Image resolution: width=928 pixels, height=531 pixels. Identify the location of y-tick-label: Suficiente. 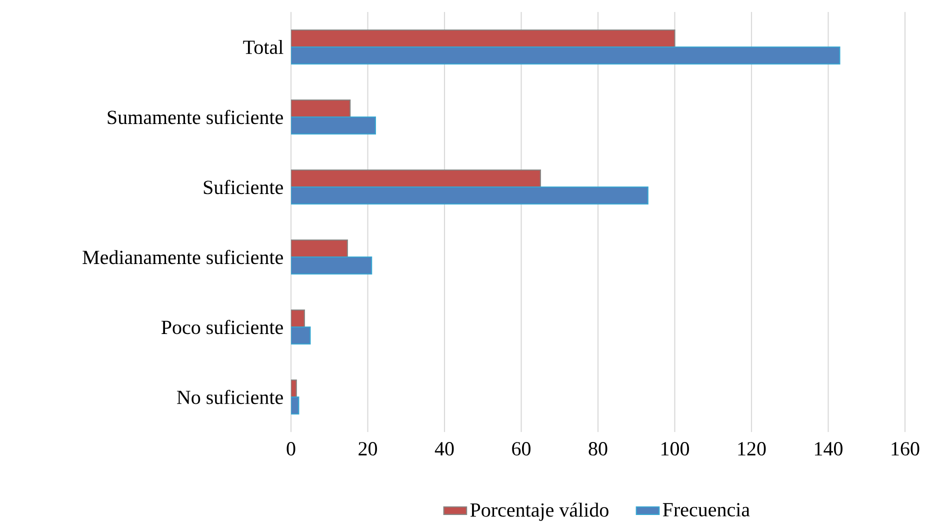
(243, 187).